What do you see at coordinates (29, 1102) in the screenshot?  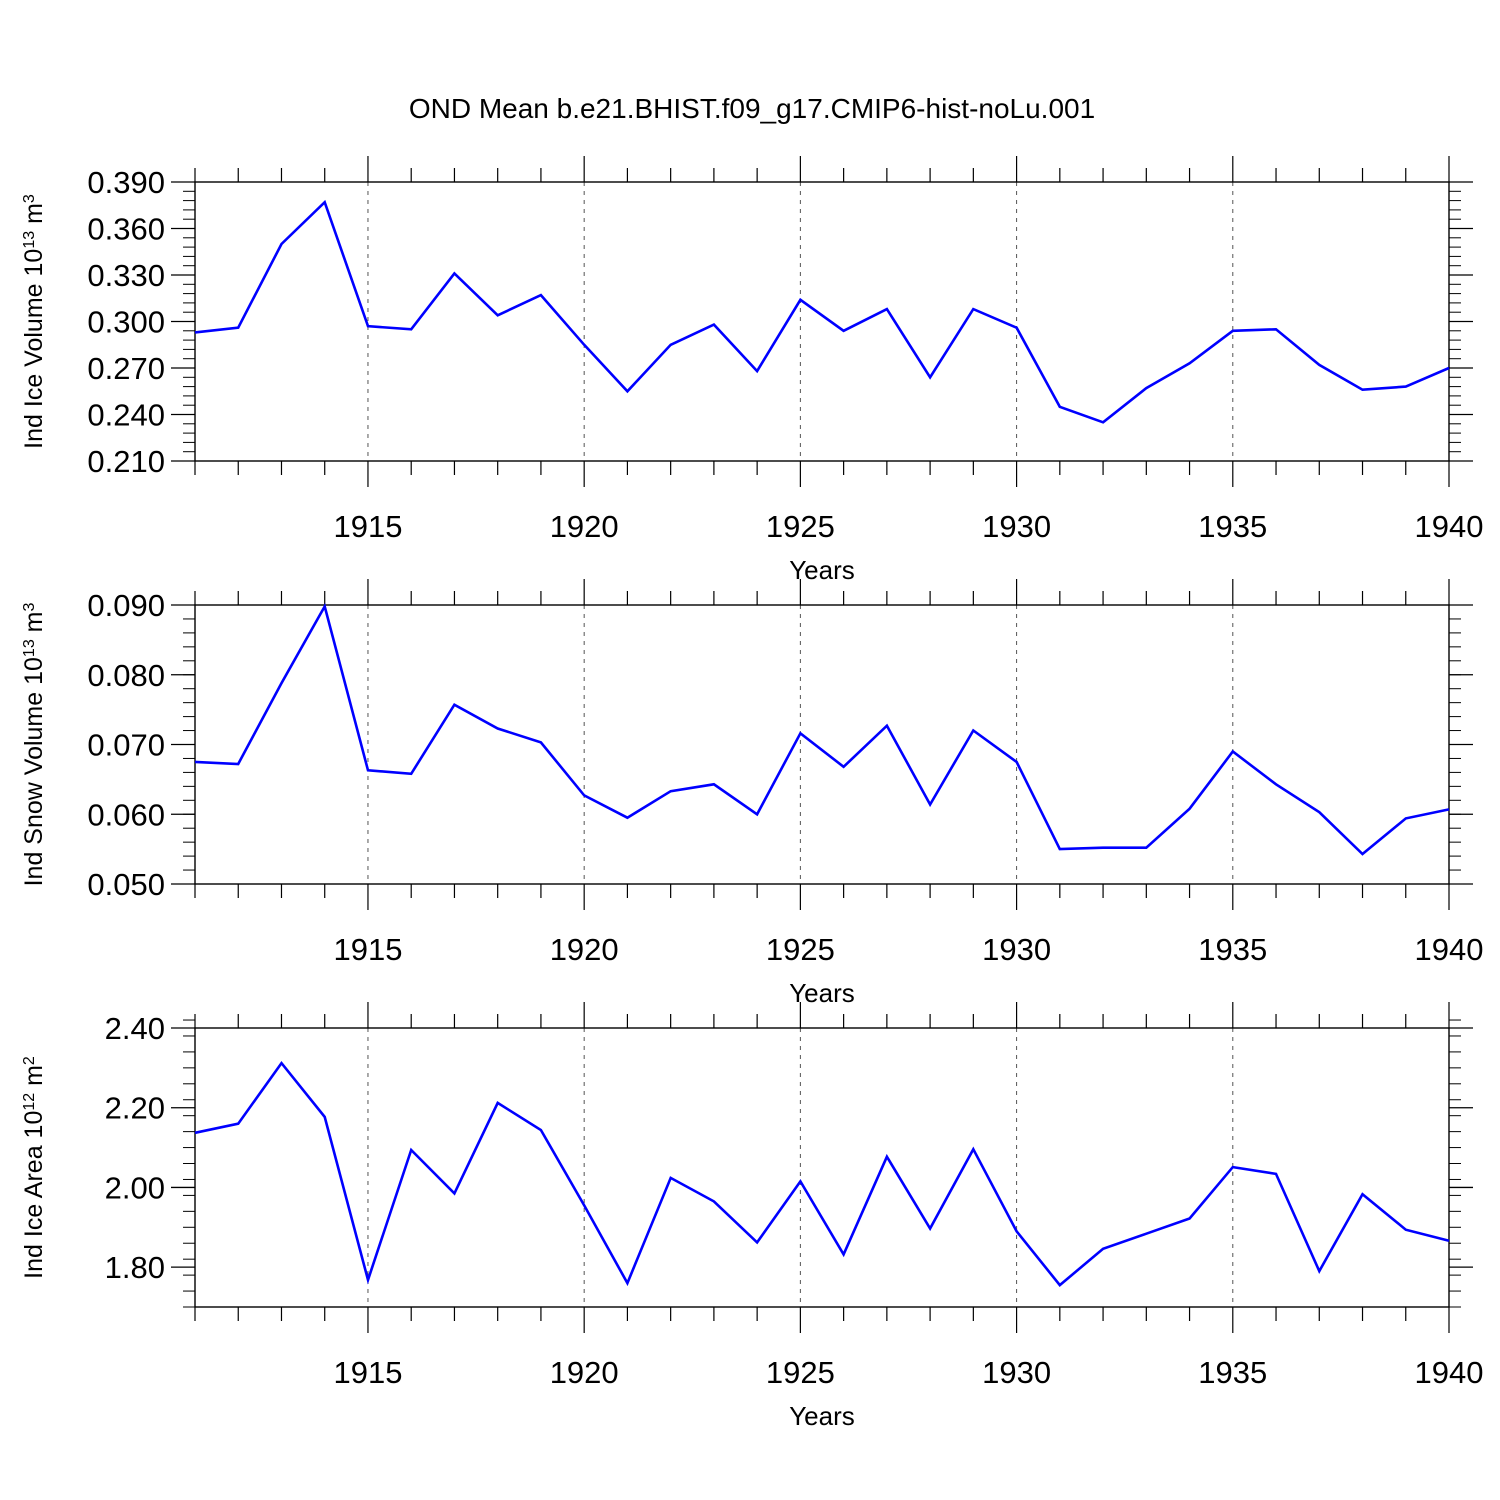 I see `y-axis-title-exponent: 12` at bounding box center [29, 1102].